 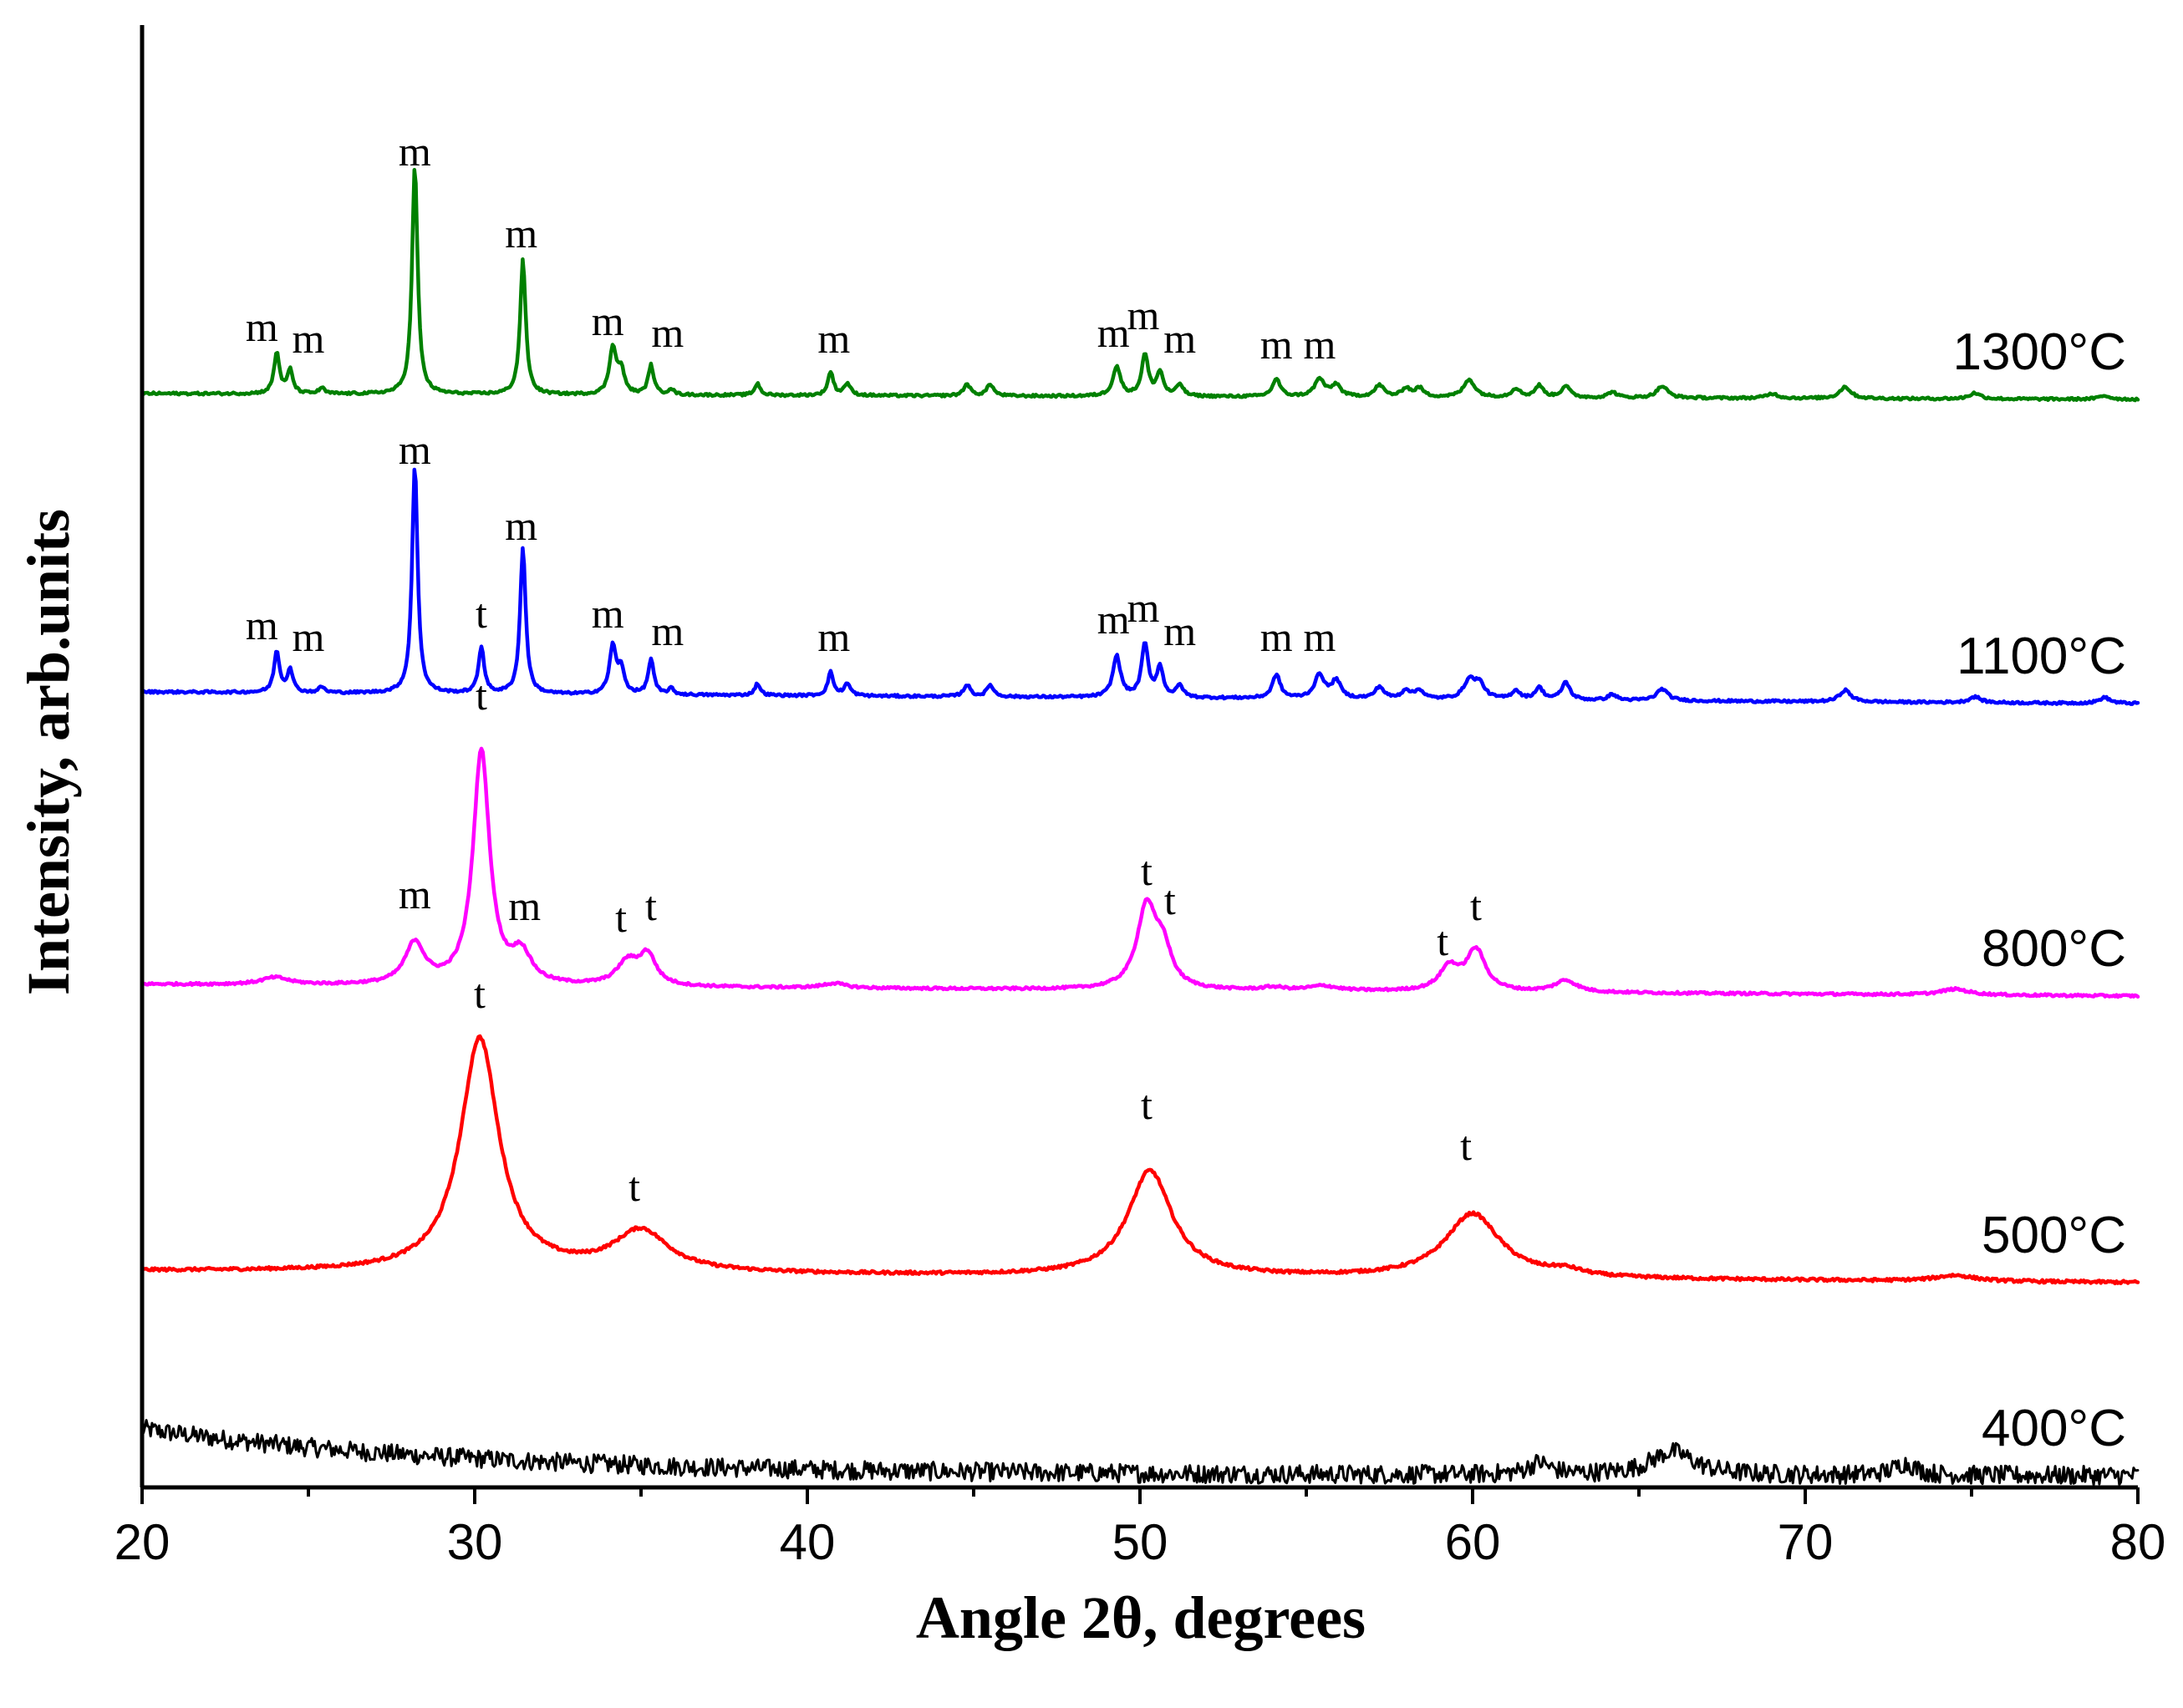 I want to click on series-label-layer: 400°C 500°C 800°C 1100°C 1300°C, so click(x=2040, y=890).